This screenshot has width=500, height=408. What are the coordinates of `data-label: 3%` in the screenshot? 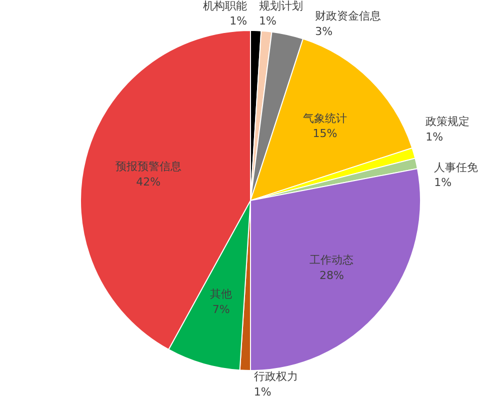 It's located at (324, 31).